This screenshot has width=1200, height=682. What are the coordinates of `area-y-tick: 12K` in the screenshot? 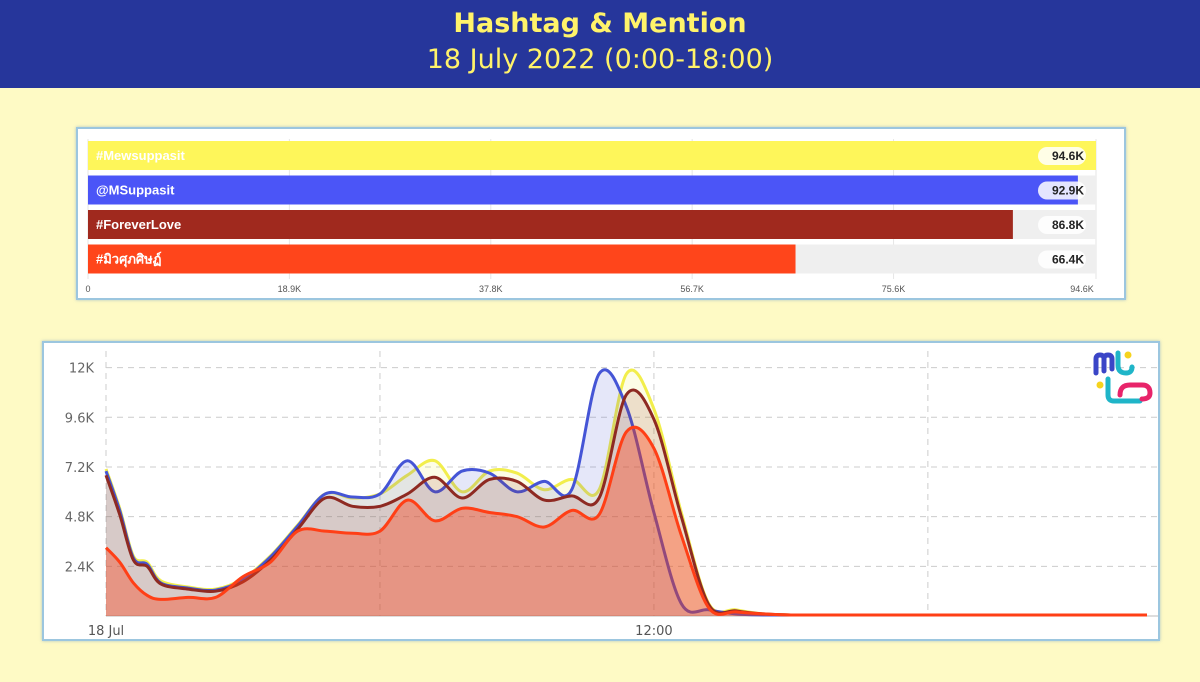 It's located at (82, 369).